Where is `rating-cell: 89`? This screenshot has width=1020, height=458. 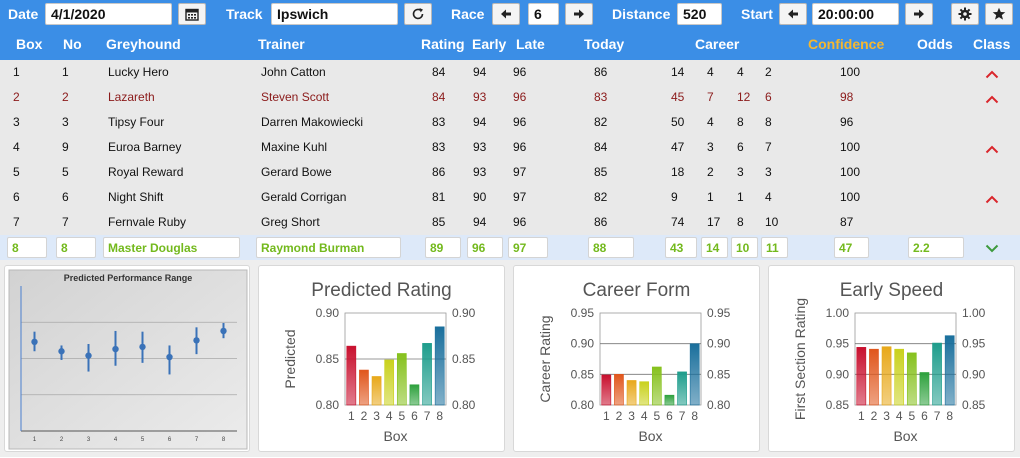
rating-cell: 89 is located at coordinates (443, 247).